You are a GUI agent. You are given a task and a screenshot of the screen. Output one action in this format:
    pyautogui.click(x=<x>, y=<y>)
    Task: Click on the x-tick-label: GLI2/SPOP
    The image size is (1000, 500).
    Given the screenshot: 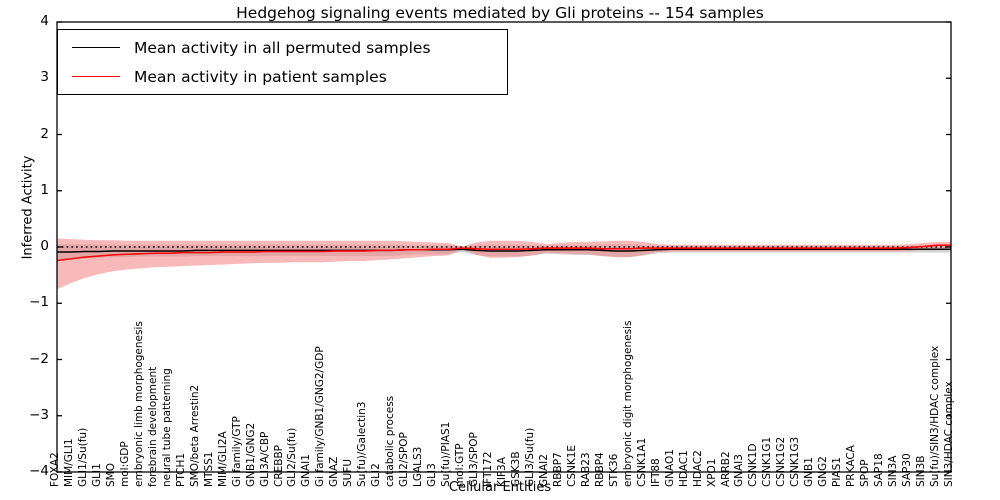 What is the action you would take?
    pyautogui.click(x=404, y=459)
    